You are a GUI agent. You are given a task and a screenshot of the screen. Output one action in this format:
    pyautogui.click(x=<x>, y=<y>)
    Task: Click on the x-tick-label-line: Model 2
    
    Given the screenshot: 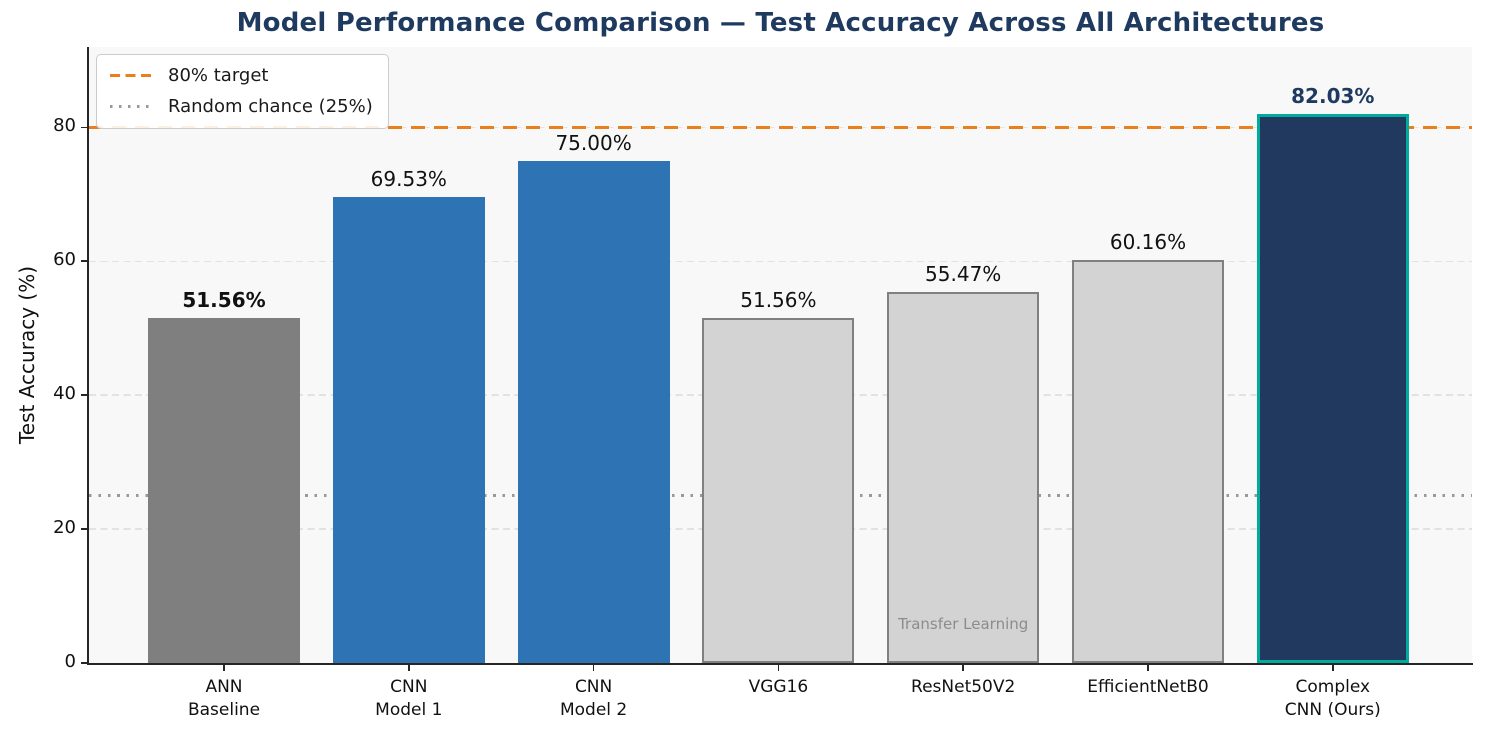 What is the action you would take?
    pyautogui.click(x=593, y=710)
    